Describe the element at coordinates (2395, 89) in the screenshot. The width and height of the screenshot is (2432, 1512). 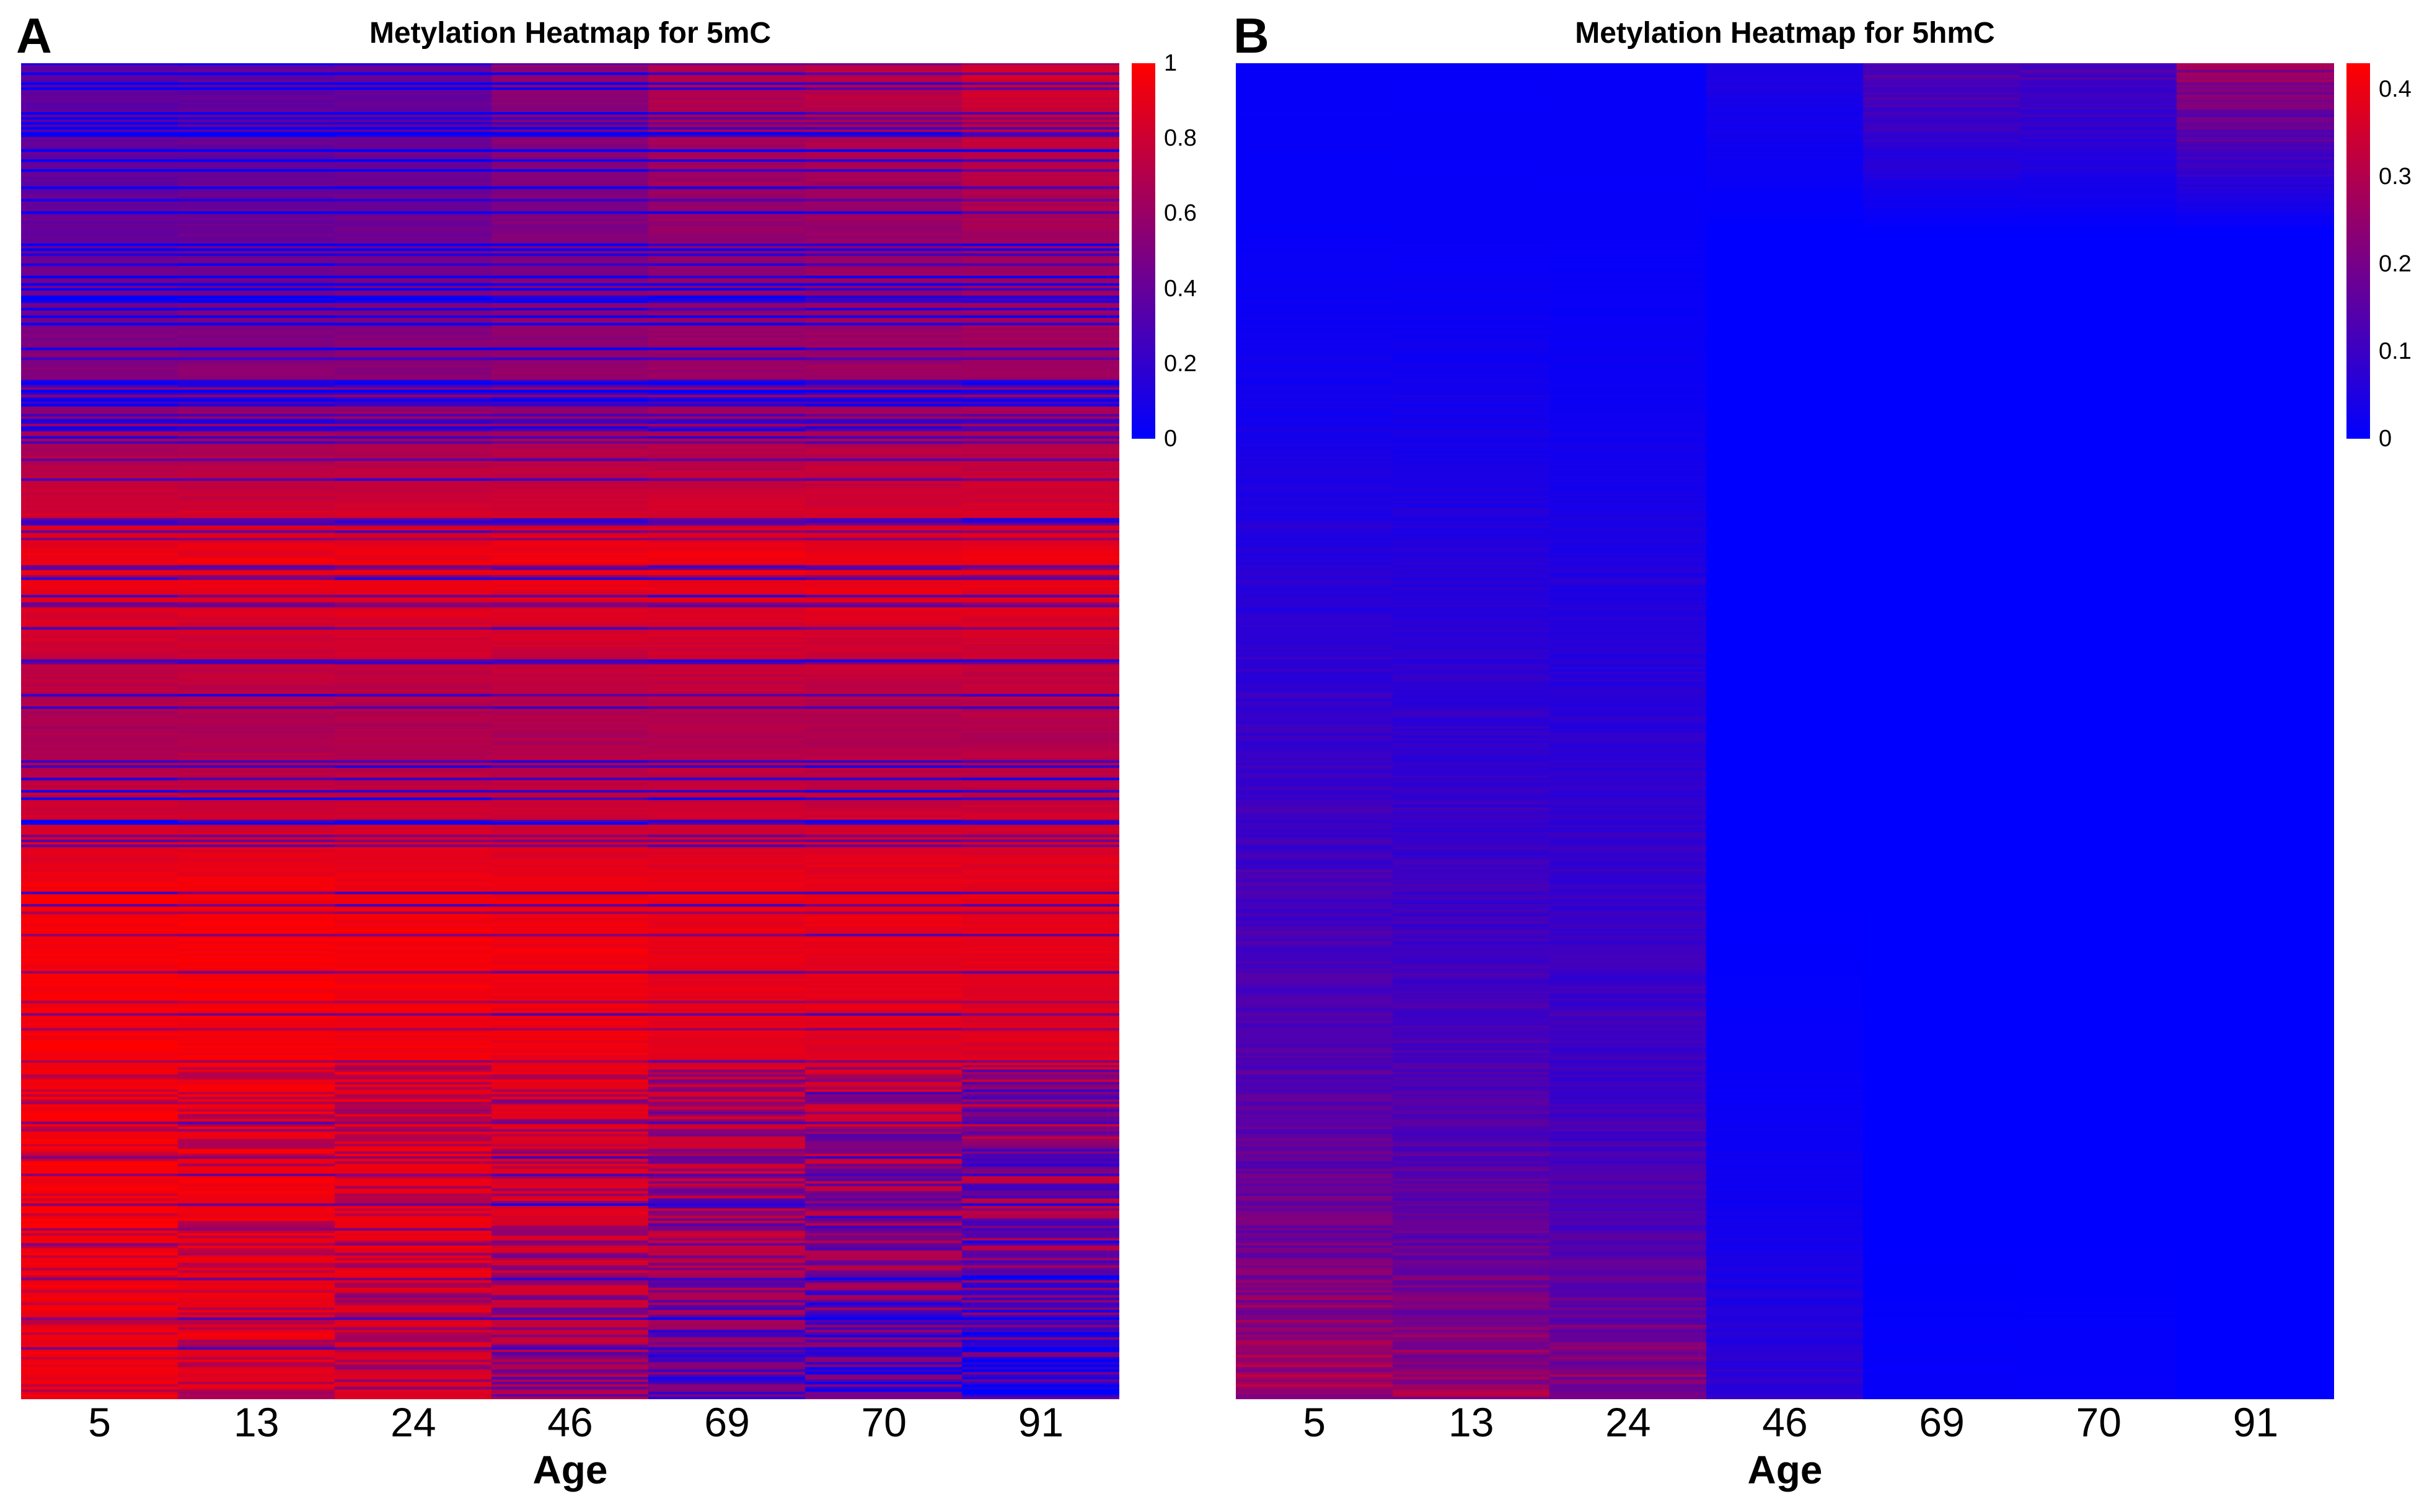
I see `panel-b-colorbar-tick: 0.4` at that location.